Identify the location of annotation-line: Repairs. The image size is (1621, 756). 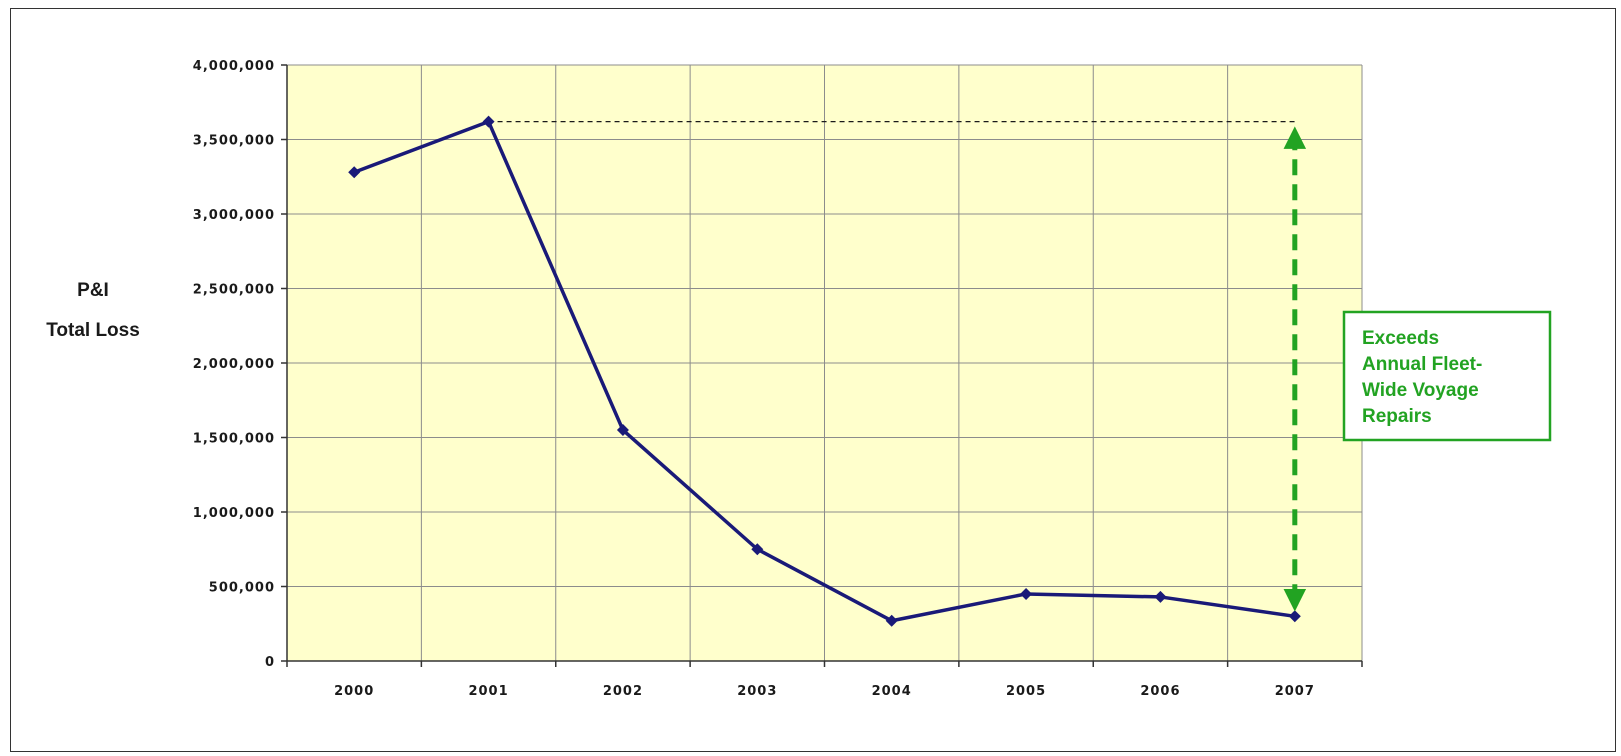
(1397, 416).